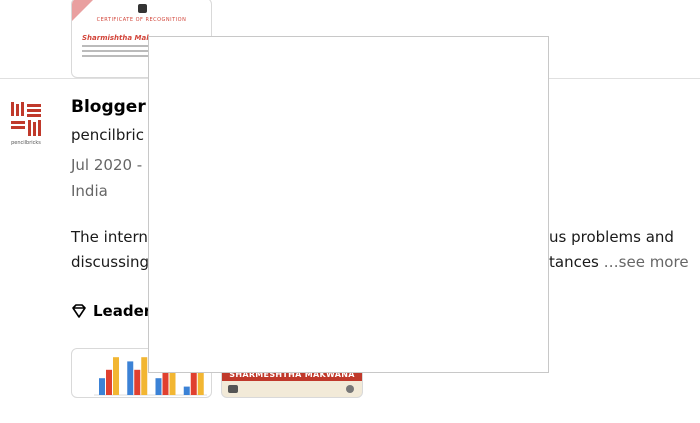 This screenshot has width=700, height=423. I want to click on certificate-recipient: Sharmishtha Makwana, so click(127, 38).